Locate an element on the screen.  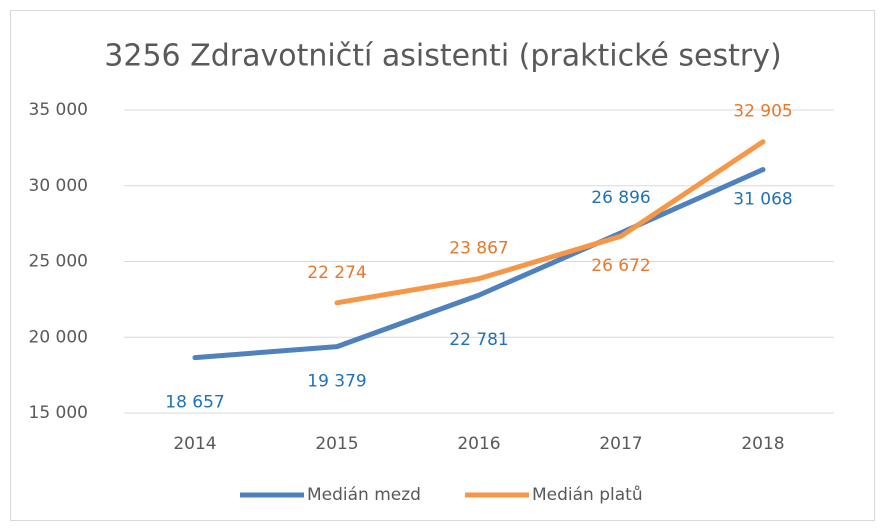
y-tick-label: 20 000 is located at coordinates (58, 337).